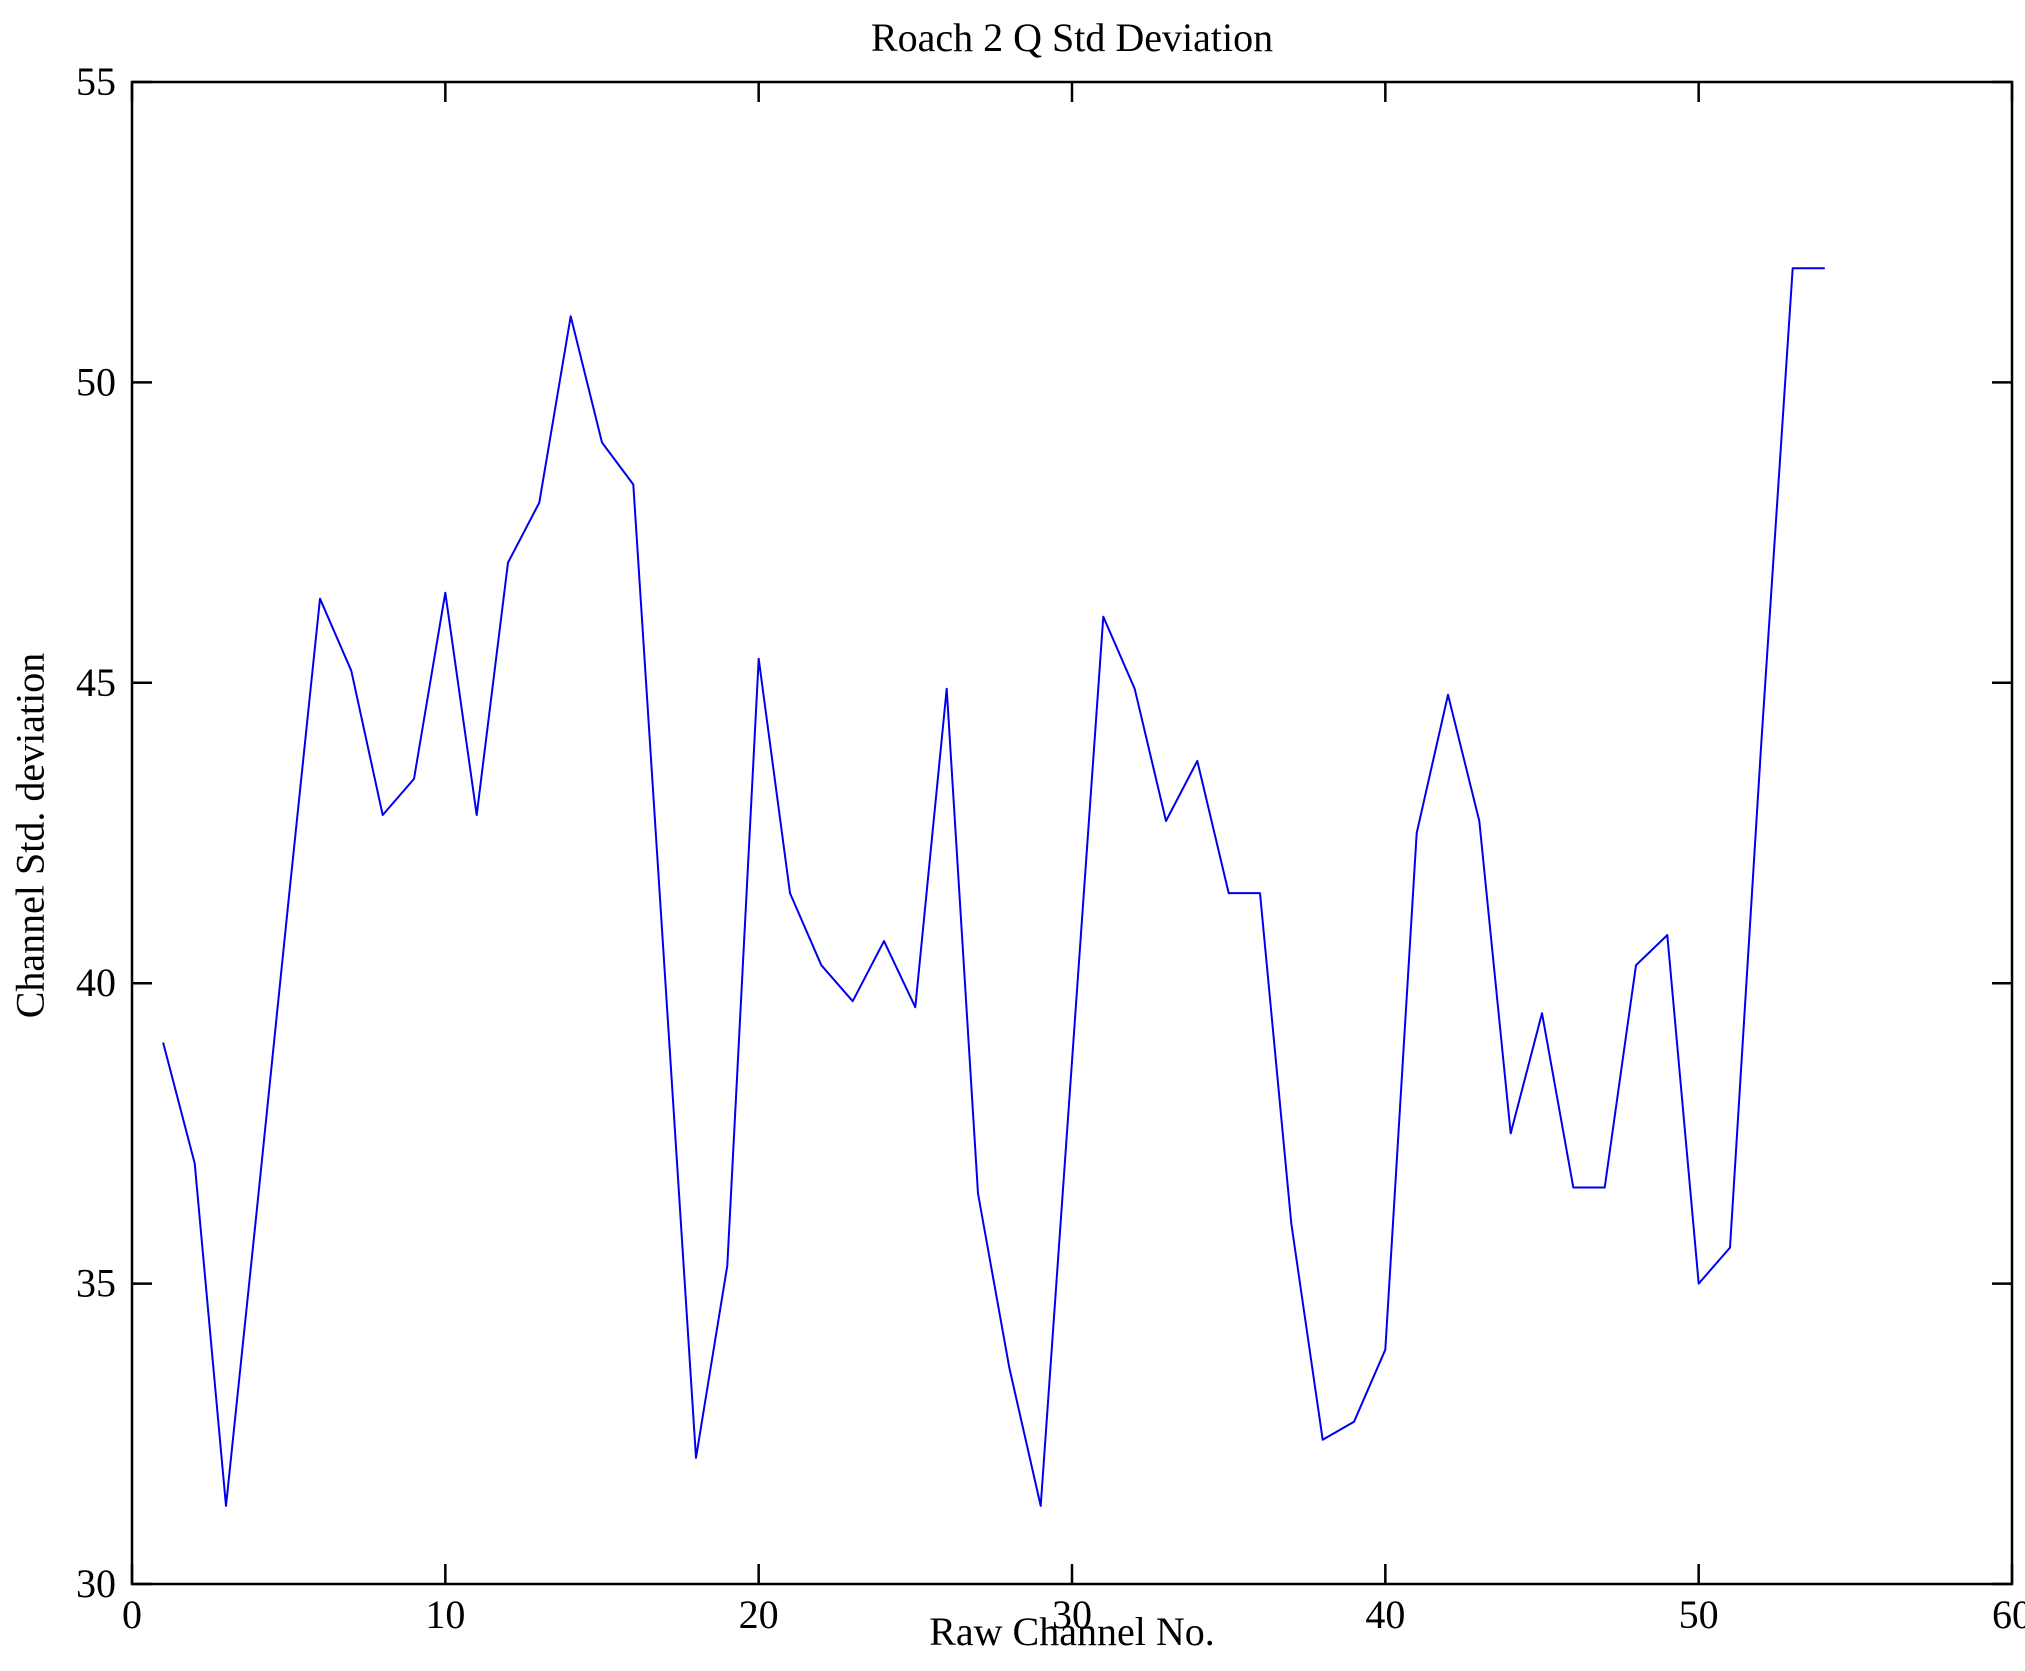 The width and height of the screenshot is (2025, 1671). What do you see at coordinates (96, 81) in the screenshot?
I see `y-tick-label: 55` at bounding box center [96, 81].